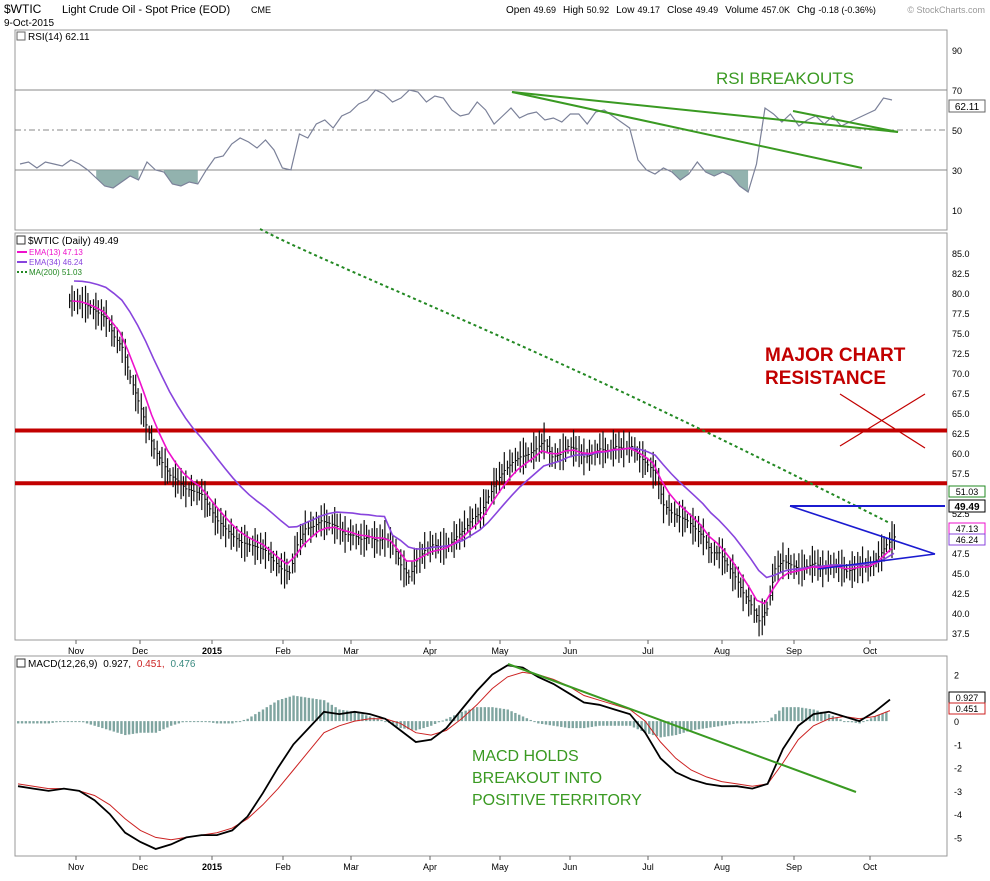  What do you see at coordinates (957, 171) in the screenshot?
I see `rsi-tick-label: 30` at bounding box center [957, 171].